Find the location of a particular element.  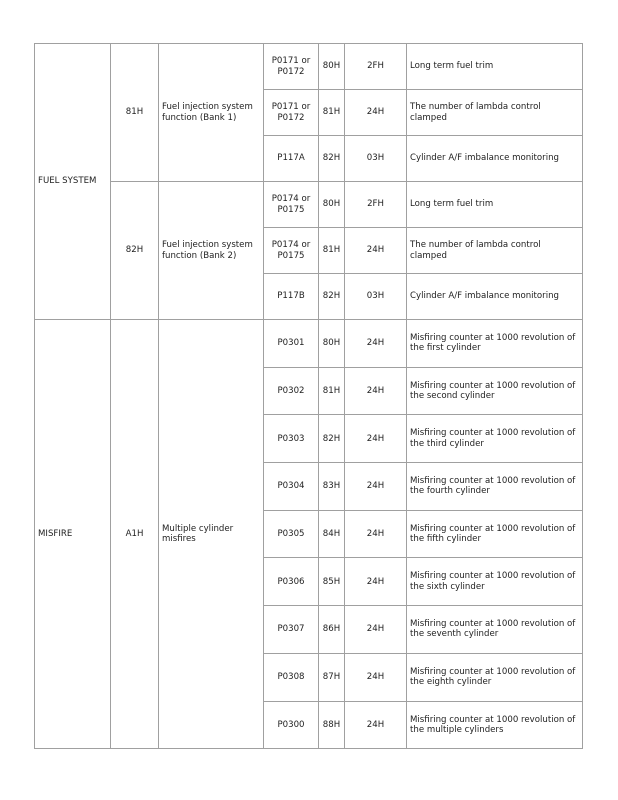

dtc-cell: P0304 is located at coordinates (291, 486).